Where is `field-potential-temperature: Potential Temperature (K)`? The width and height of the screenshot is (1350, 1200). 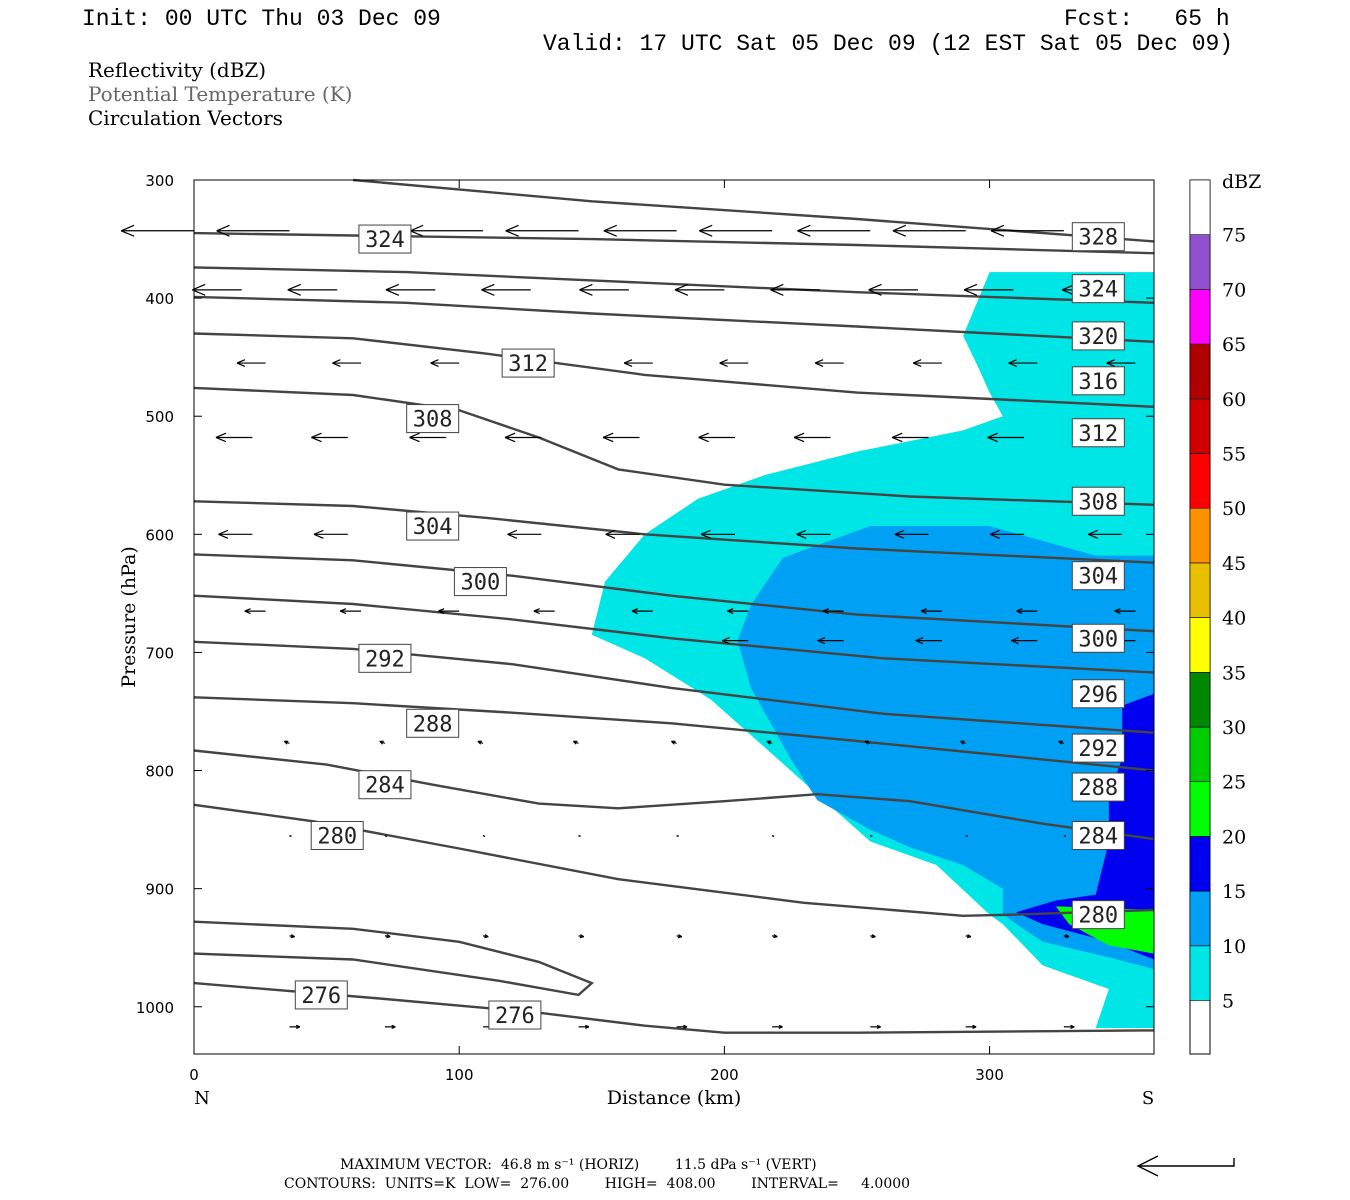 field-potential-temperature: Potential Temperature (K) is located at coordinates (220, 94).